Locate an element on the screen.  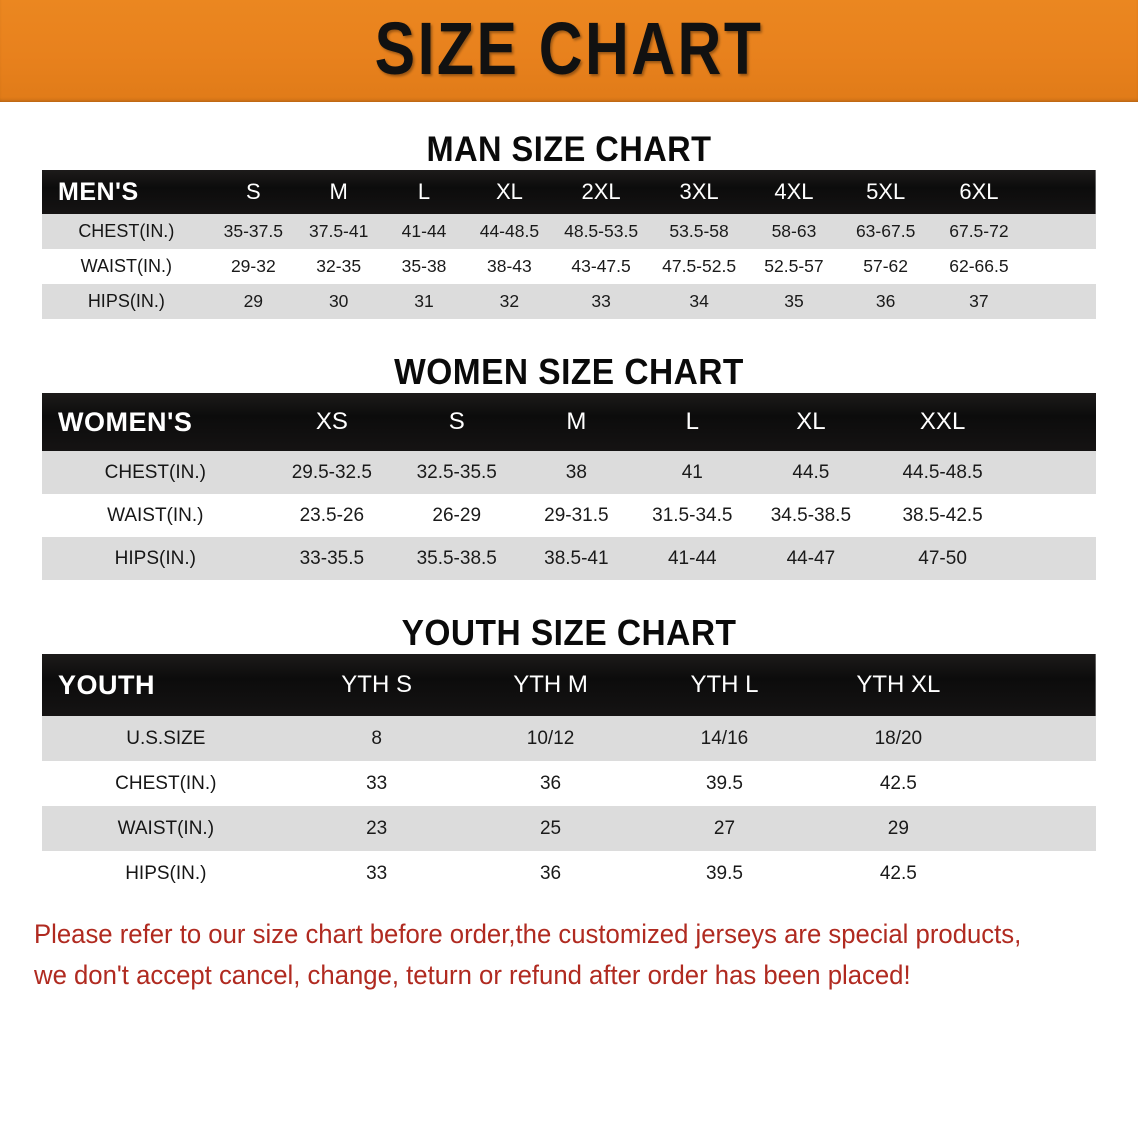
youth-section-title: YOUTH SIZE CHART is located at coordinates (569, 632).